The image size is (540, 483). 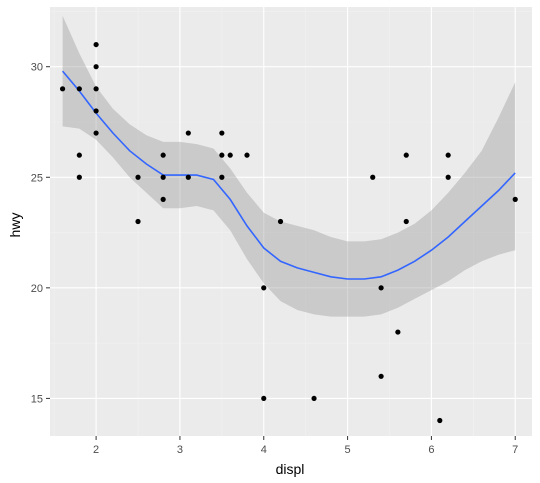 What do you see at coordinates (37, 68) in the screenshot?
I see `y-tick-label: 30` at bounding box center [37, 68].